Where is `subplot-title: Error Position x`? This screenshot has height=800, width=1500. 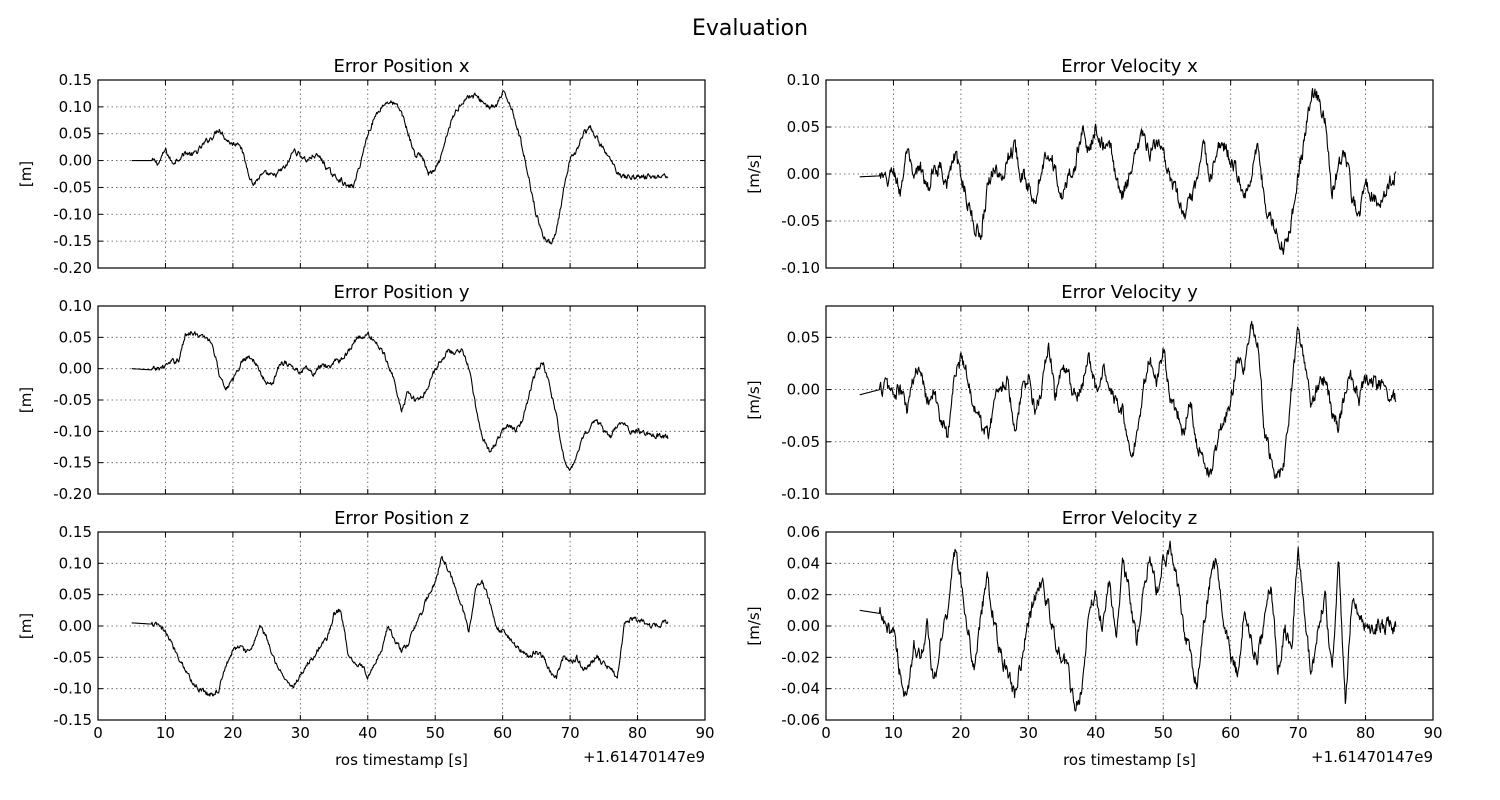 subplot-title: Error Position x is located at coordinates (401, 66).